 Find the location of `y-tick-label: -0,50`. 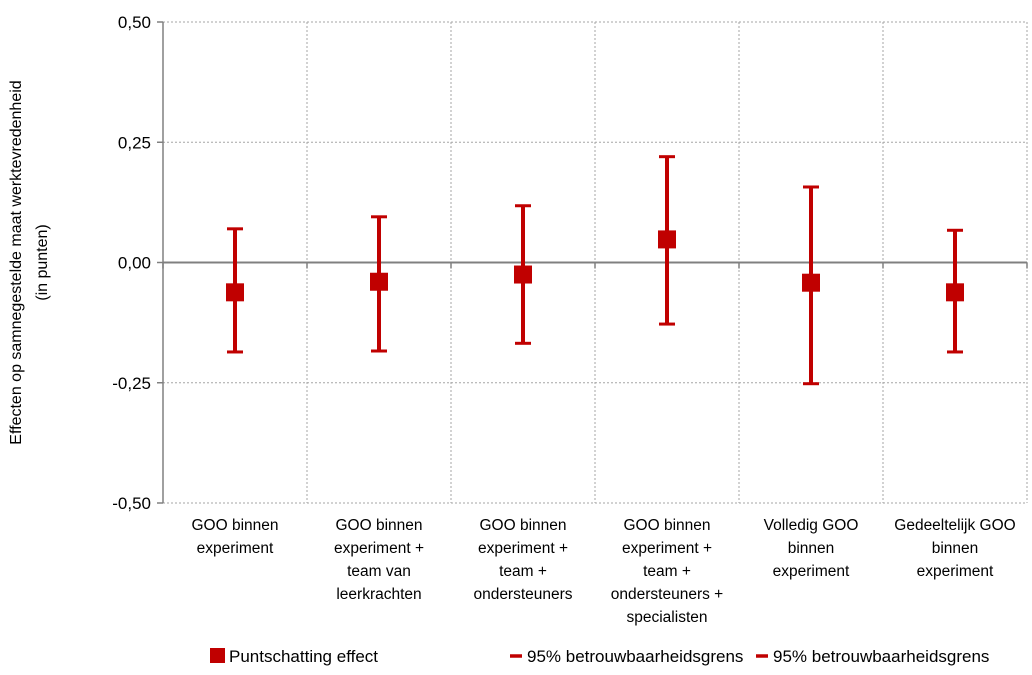

y-tick-label: -0,50 is located at coordinates (131, 503).